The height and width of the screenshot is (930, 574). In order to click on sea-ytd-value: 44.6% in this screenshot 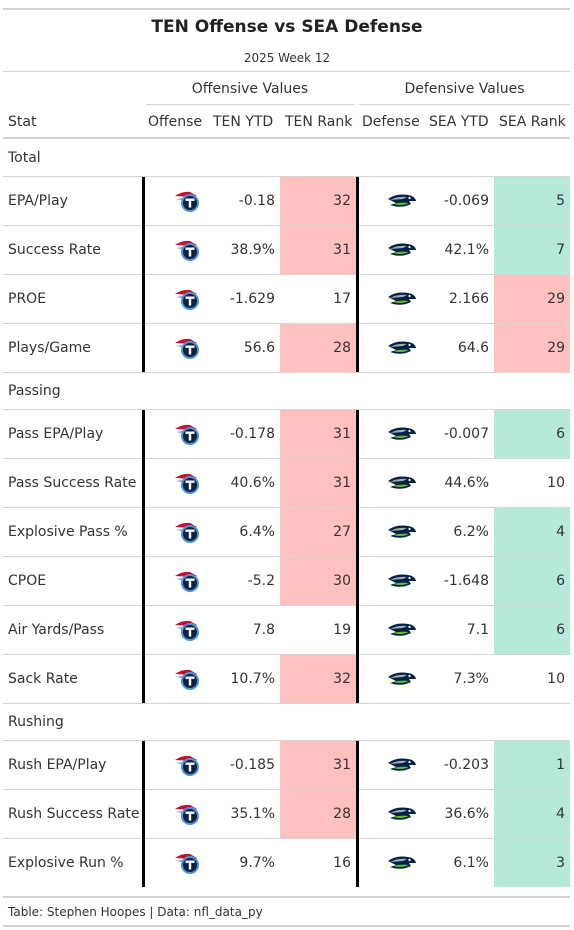, I will do `click(466, 483)`.